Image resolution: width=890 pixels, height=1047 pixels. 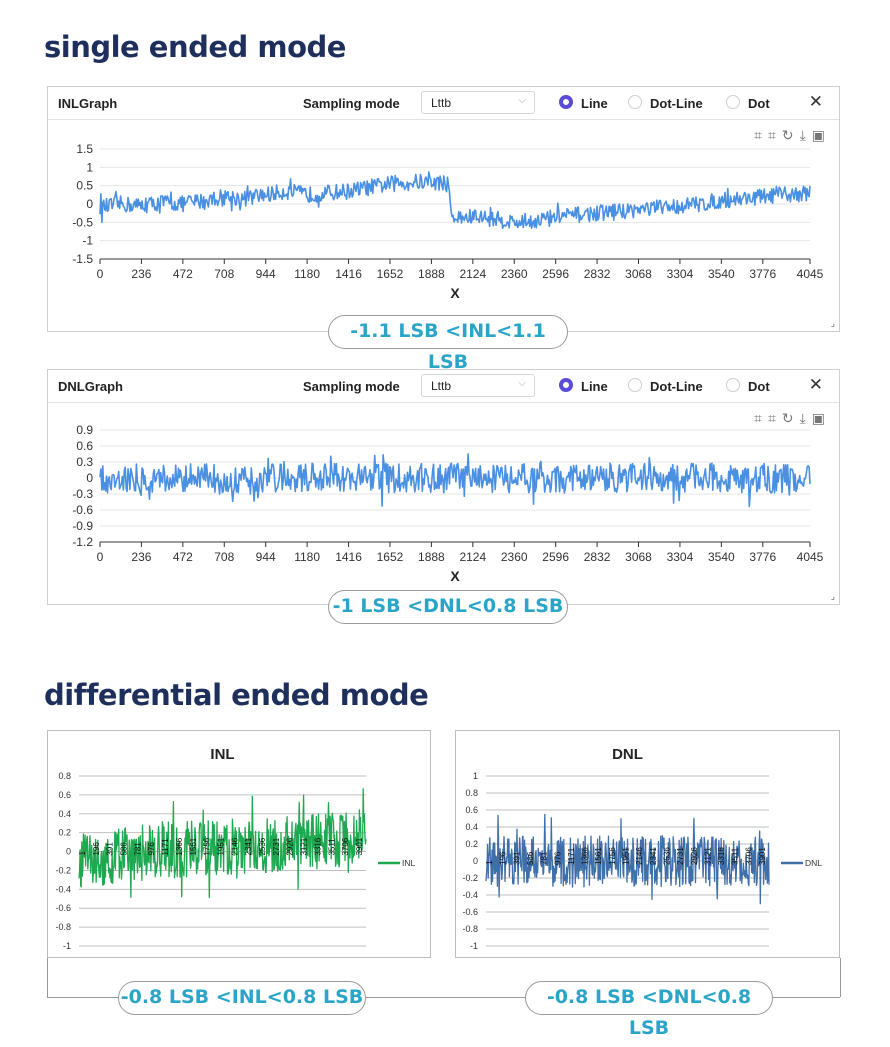 What do you see at coordinates (63, 927) in the screenshot?
I see `y-tick-label: -0.8` at bounding box center [63, 927].